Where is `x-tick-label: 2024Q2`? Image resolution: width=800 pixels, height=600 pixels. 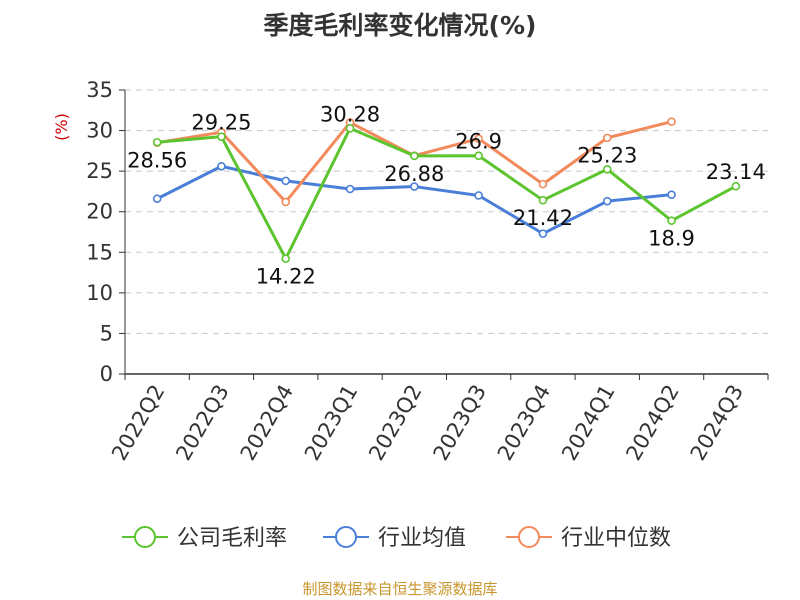
x-tick-label: 2024Q2 is located at coordinates (652, 423).